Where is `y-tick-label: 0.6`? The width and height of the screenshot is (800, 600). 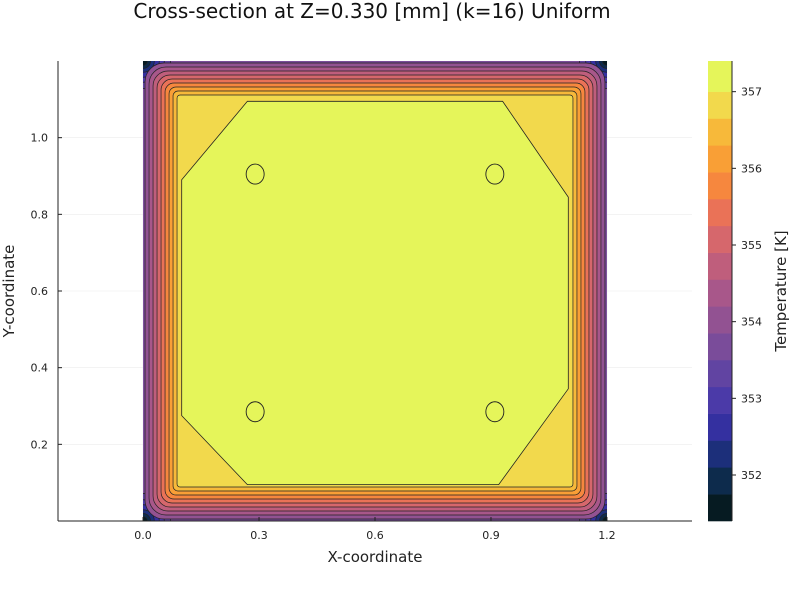 y-tick-label: 0.6 is located at coordinates (40, 291).